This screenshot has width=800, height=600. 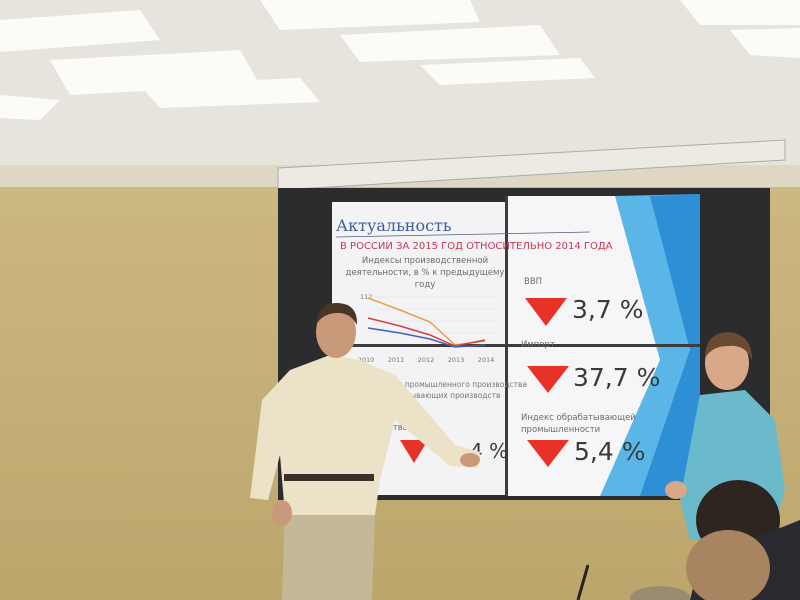 I want to click on curtain-rail, so click(x=531, y=165).